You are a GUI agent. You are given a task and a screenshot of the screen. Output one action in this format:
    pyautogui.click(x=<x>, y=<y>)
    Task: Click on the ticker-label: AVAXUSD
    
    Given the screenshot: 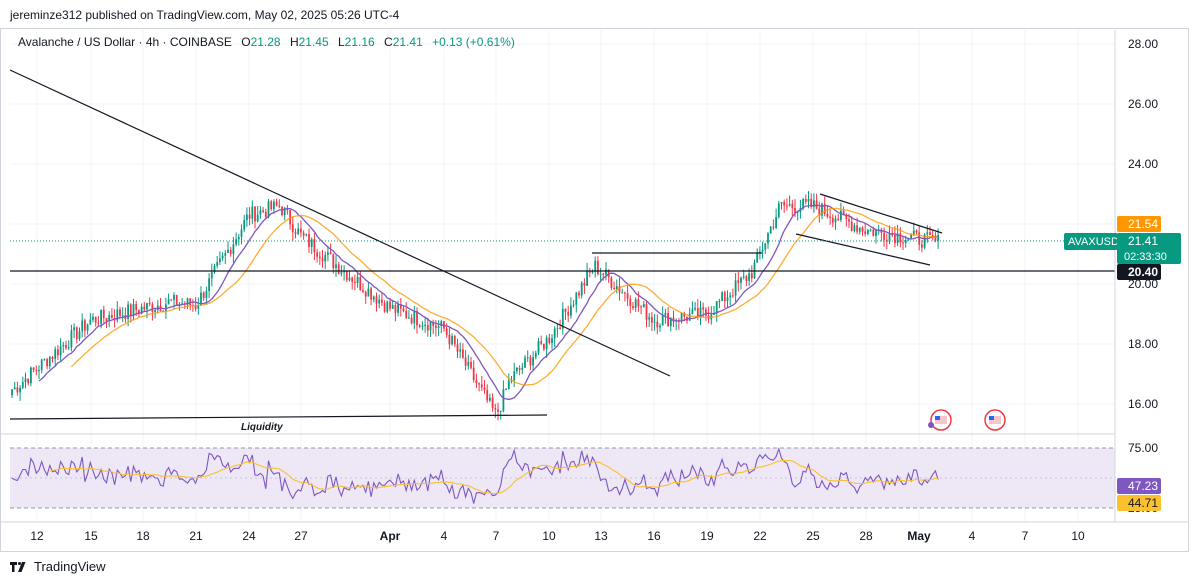 What is the action you would take?
    pyautogui.click(x=1093, y=242)
    